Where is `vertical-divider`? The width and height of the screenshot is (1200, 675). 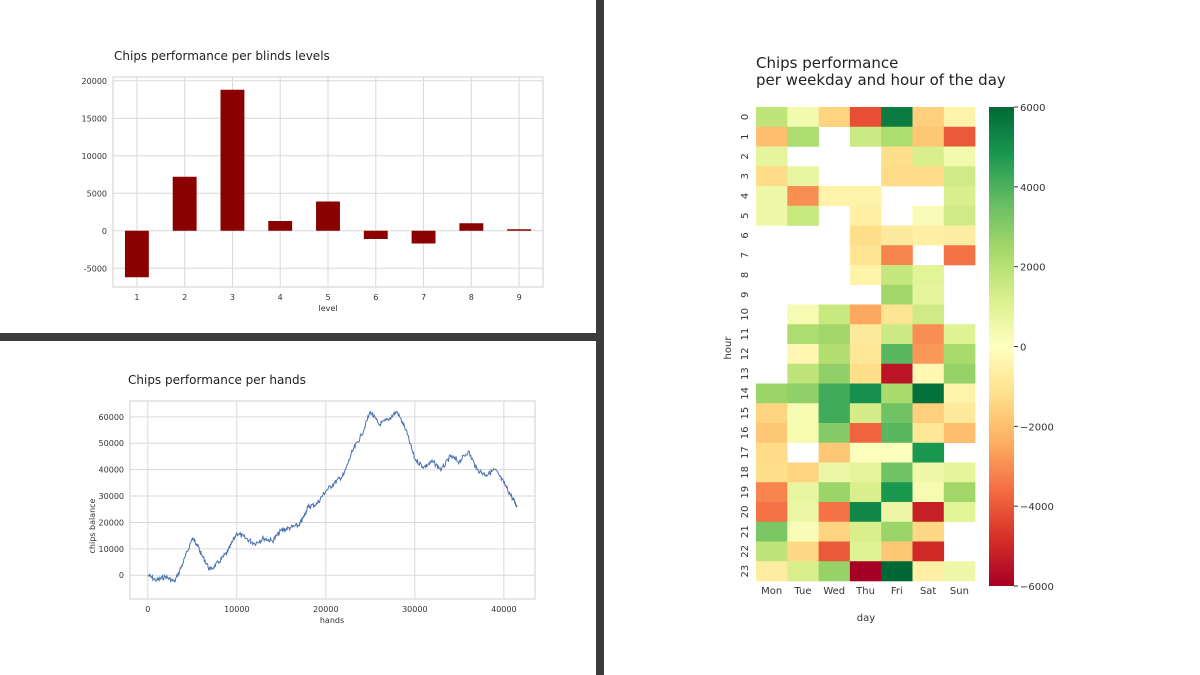 vertical-divider is located at coordinates (600, 337).